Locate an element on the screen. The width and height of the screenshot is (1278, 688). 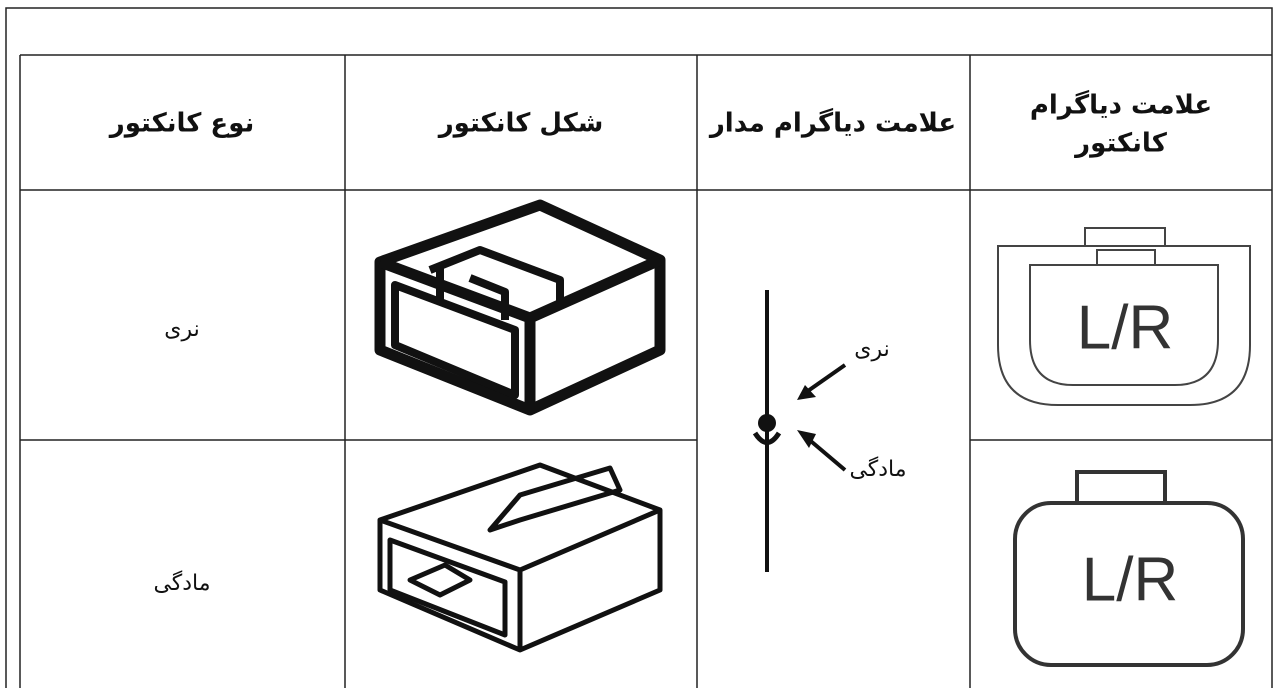
header: کانکتور is located at coordinates (1120, 144).